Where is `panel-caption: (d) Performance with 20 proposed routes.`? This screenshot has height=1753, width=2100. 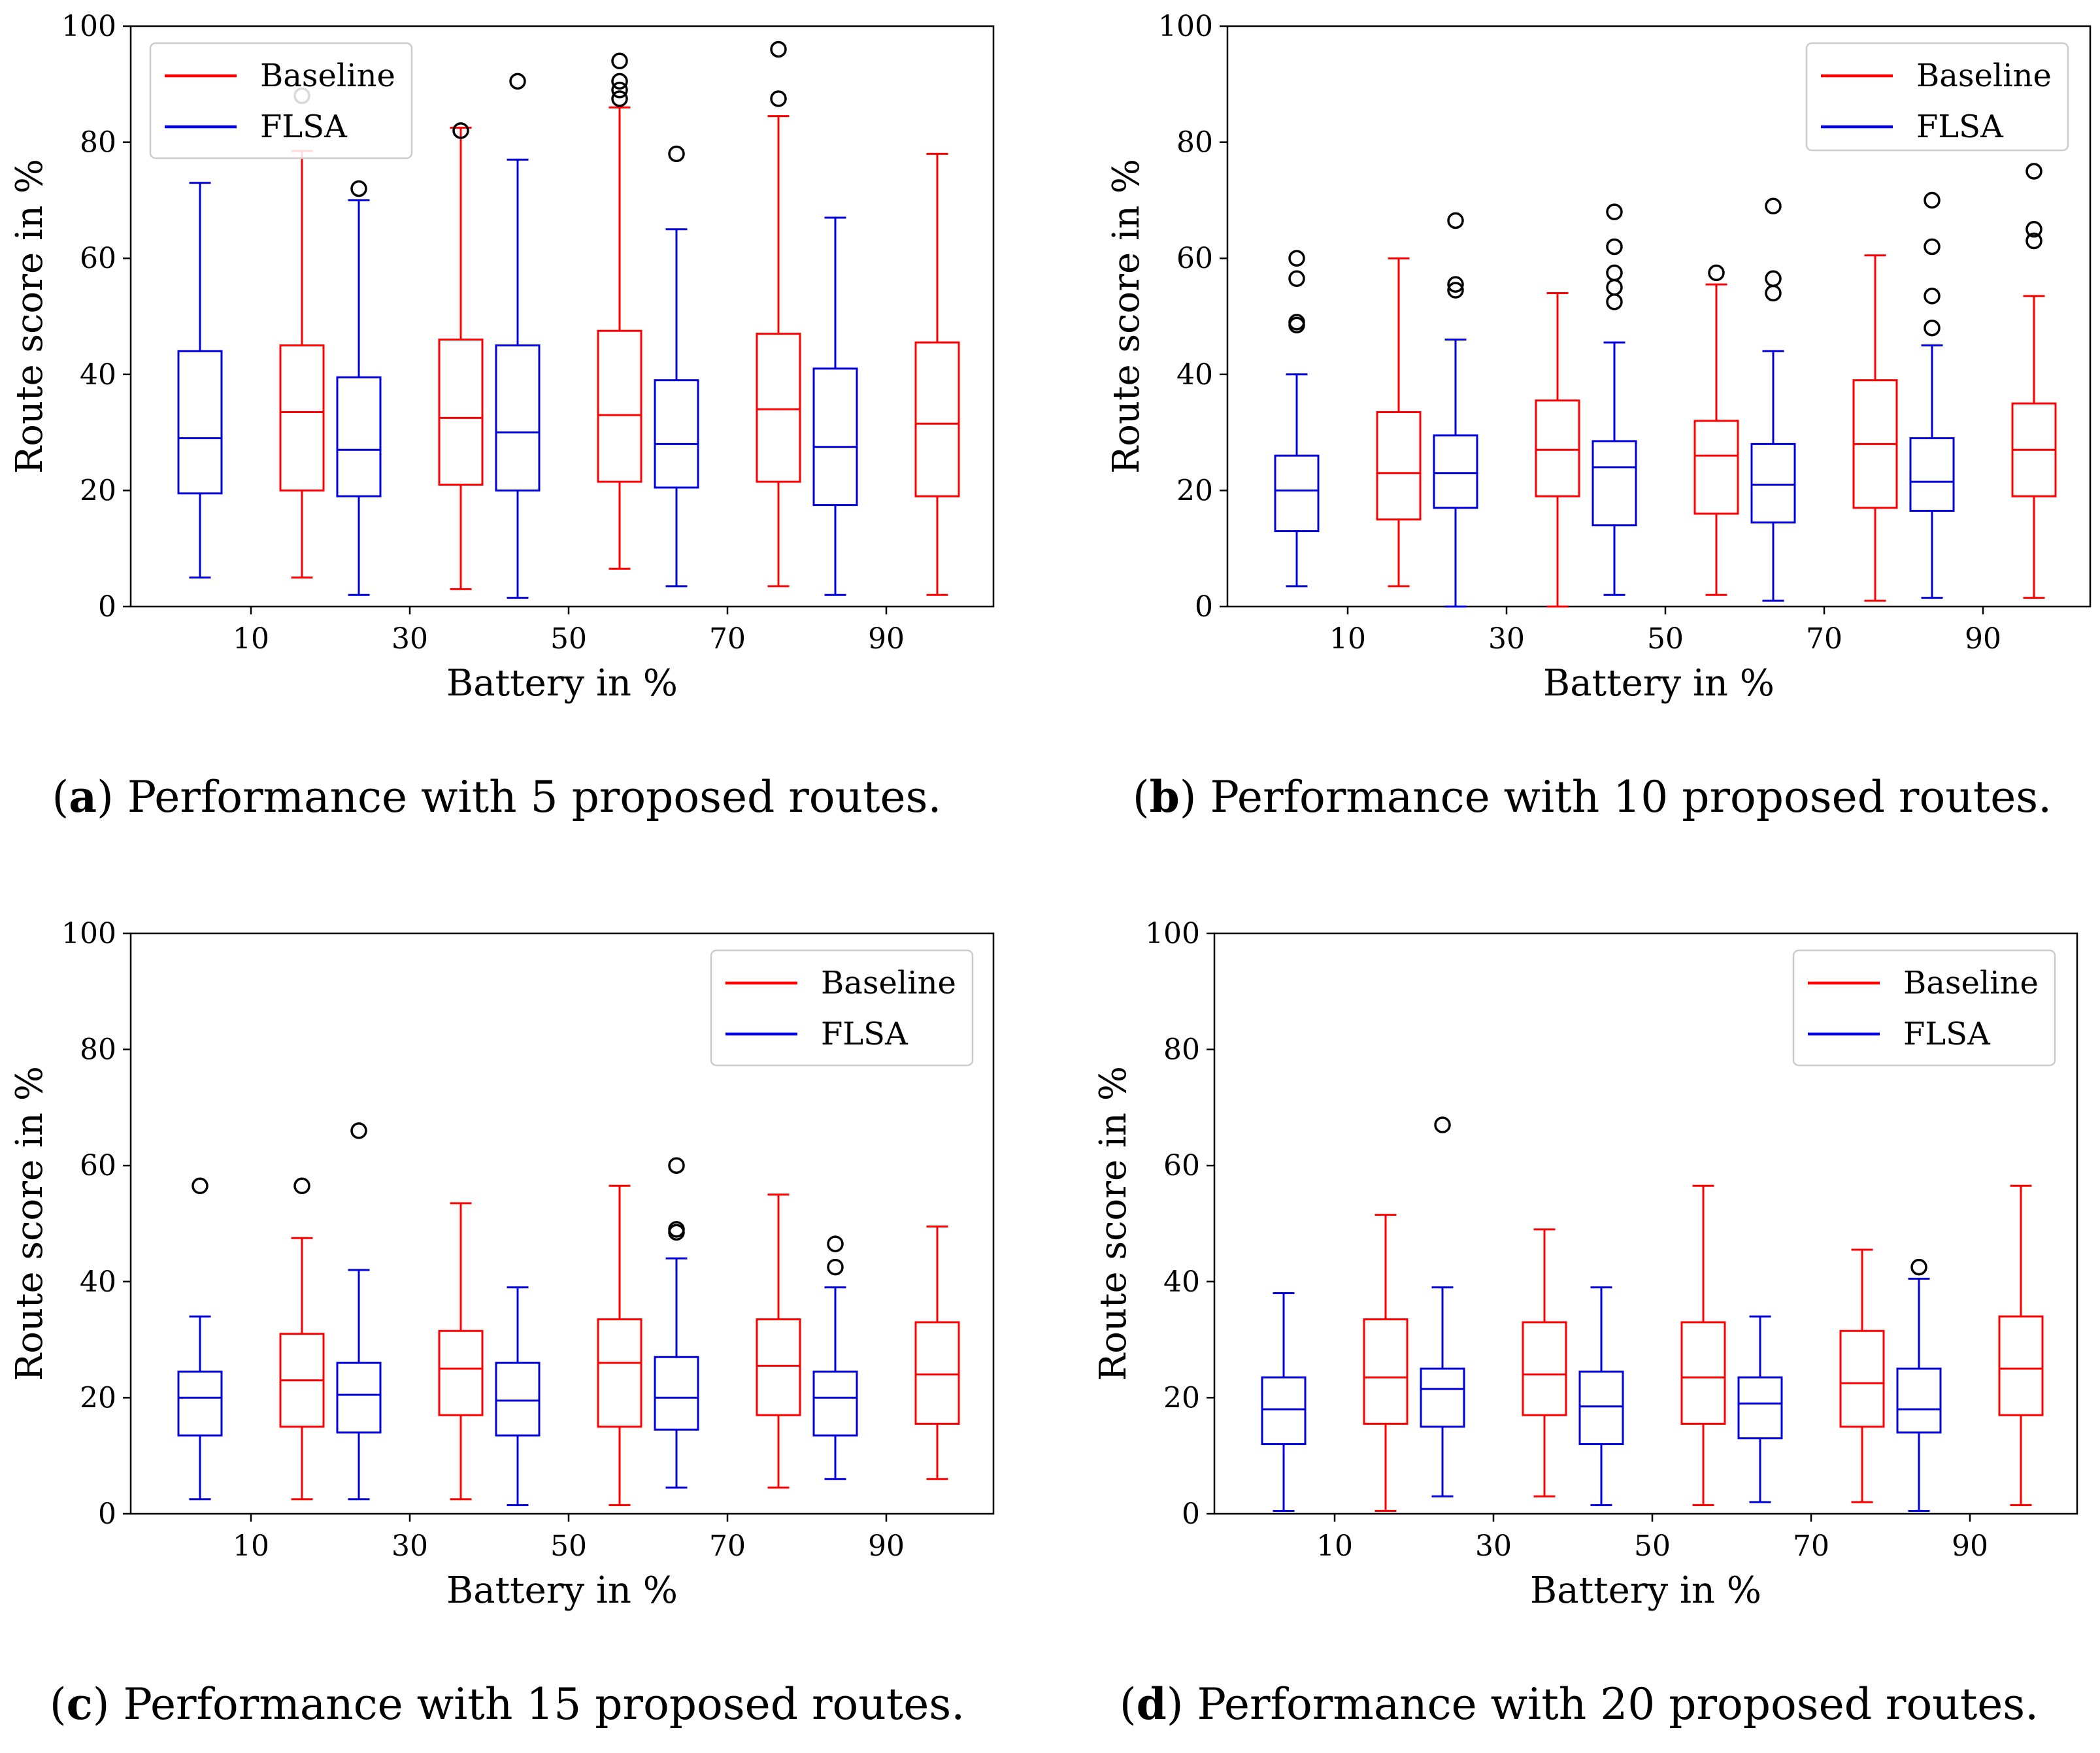
panel-caption: (d) Performance with 20 proposed routes. is located at coordinates (1580, 1703).